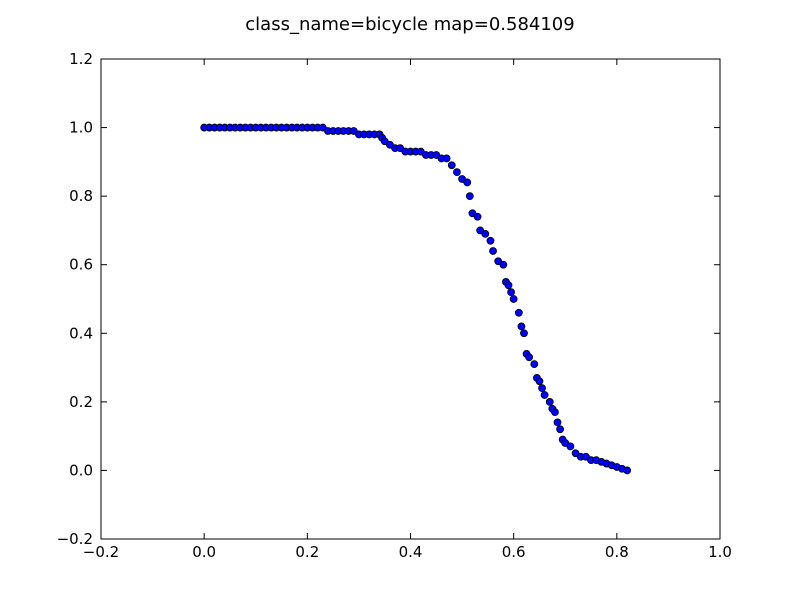 Image resolution: width=800 pixels, height=600 pixels. What do you see at coordinates (411, 552) in the screenshot?
I see `x-tick-label: 0.4` at bounding box center [411, 552].